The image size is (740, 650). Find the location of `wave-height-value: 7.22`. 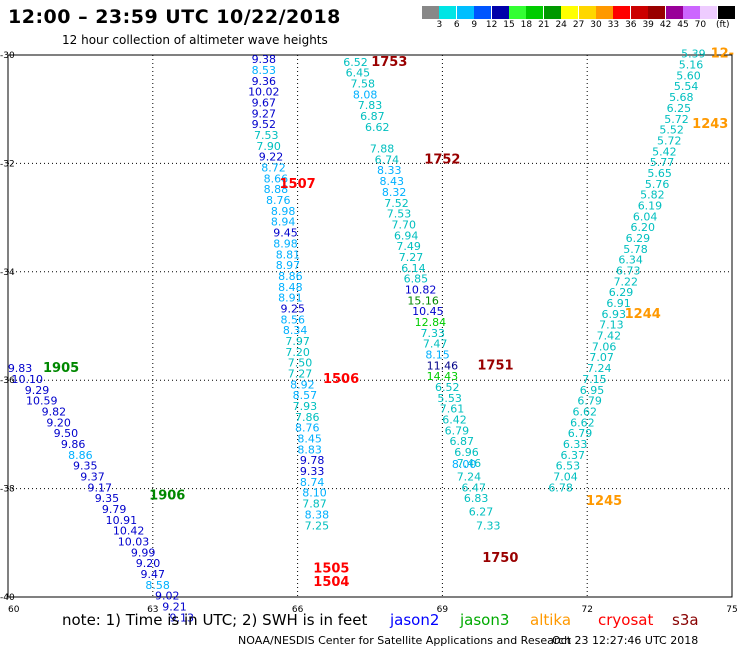

wave-height-value: 7.22 is located at coordinates (626, 281).